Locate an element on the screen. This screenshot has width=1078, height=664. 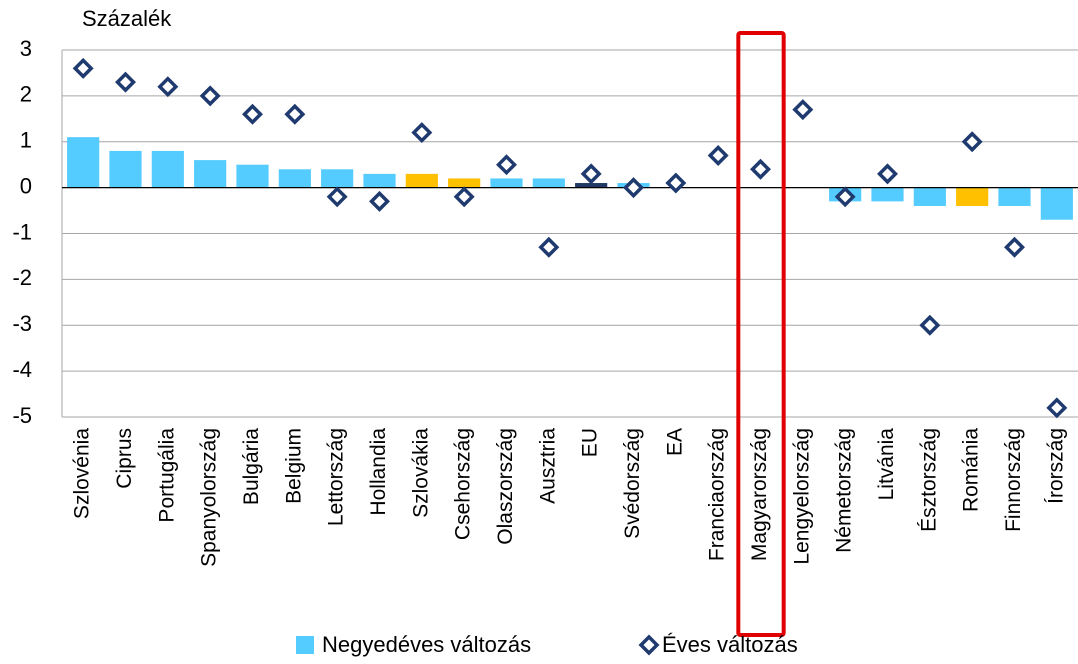
x-tick-label: EA is located at coordinates (674, 442).